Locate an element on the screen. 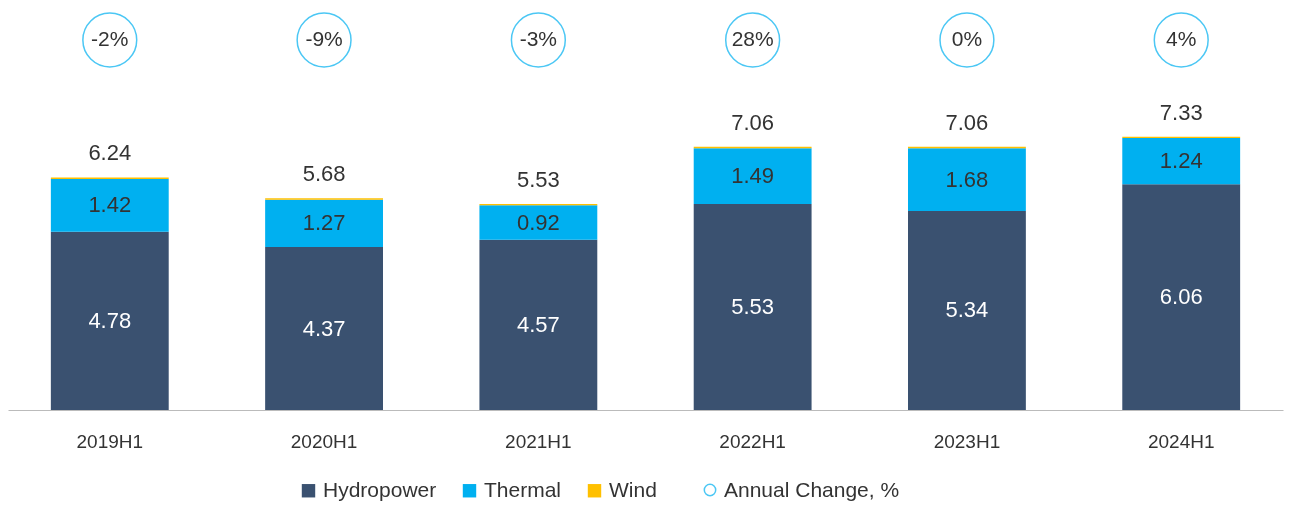  data-label: 1.68 is located at coordinates (967, 179).